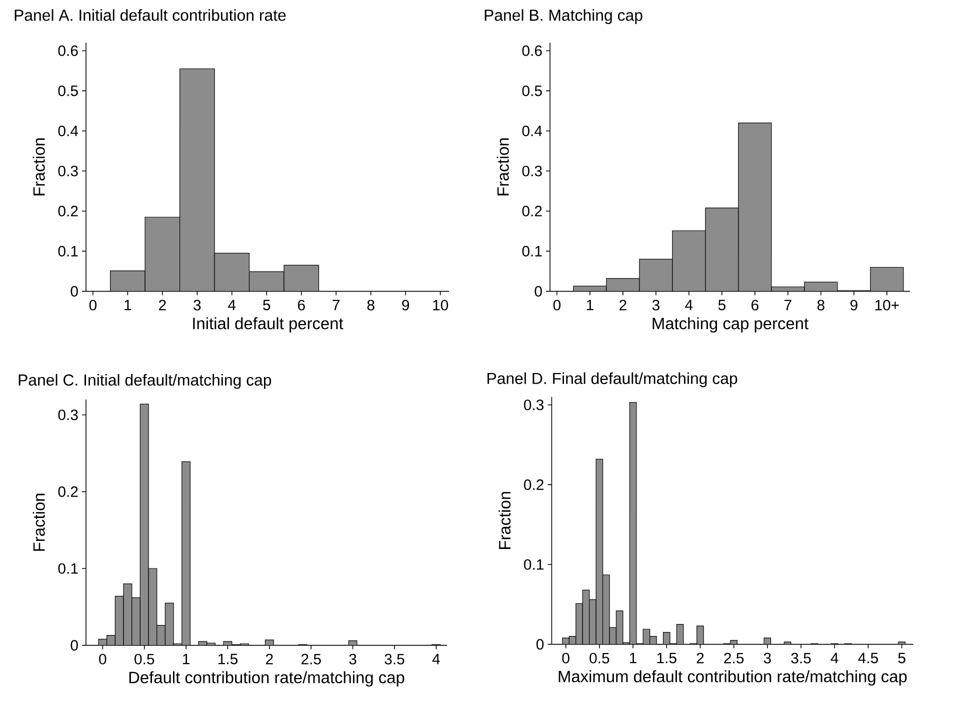  What do you see at coordinates (868, 658) in the screenshot?
I see `x-tick-label: 4.5` at bounding box center [868, 658].